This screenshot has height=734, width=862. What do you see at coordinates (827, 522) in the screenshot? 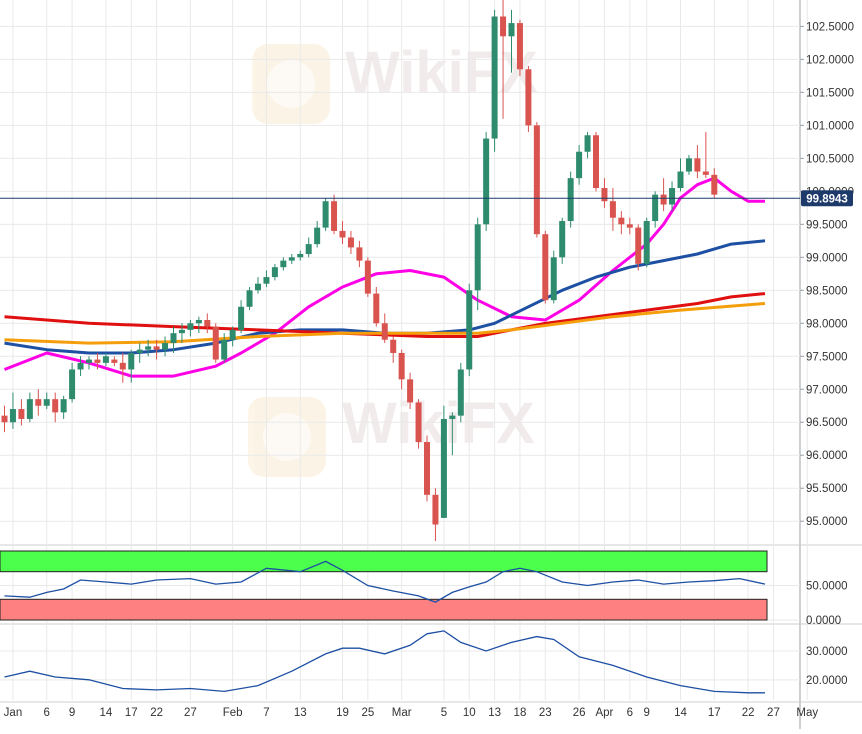
I see `y-tick-label: 95.0000` at bounding box center [827, 522].